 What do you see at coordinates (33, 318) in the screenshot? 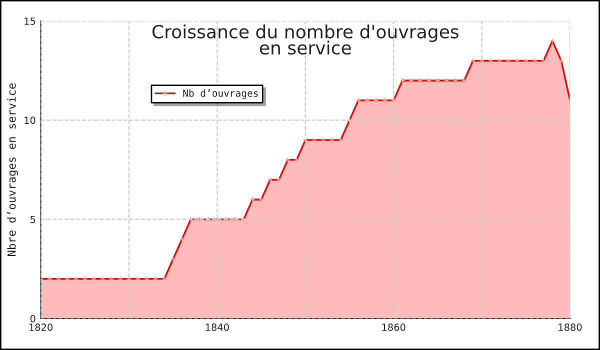
I see `y-tick-label: 0` at bounding box center [33, 318].